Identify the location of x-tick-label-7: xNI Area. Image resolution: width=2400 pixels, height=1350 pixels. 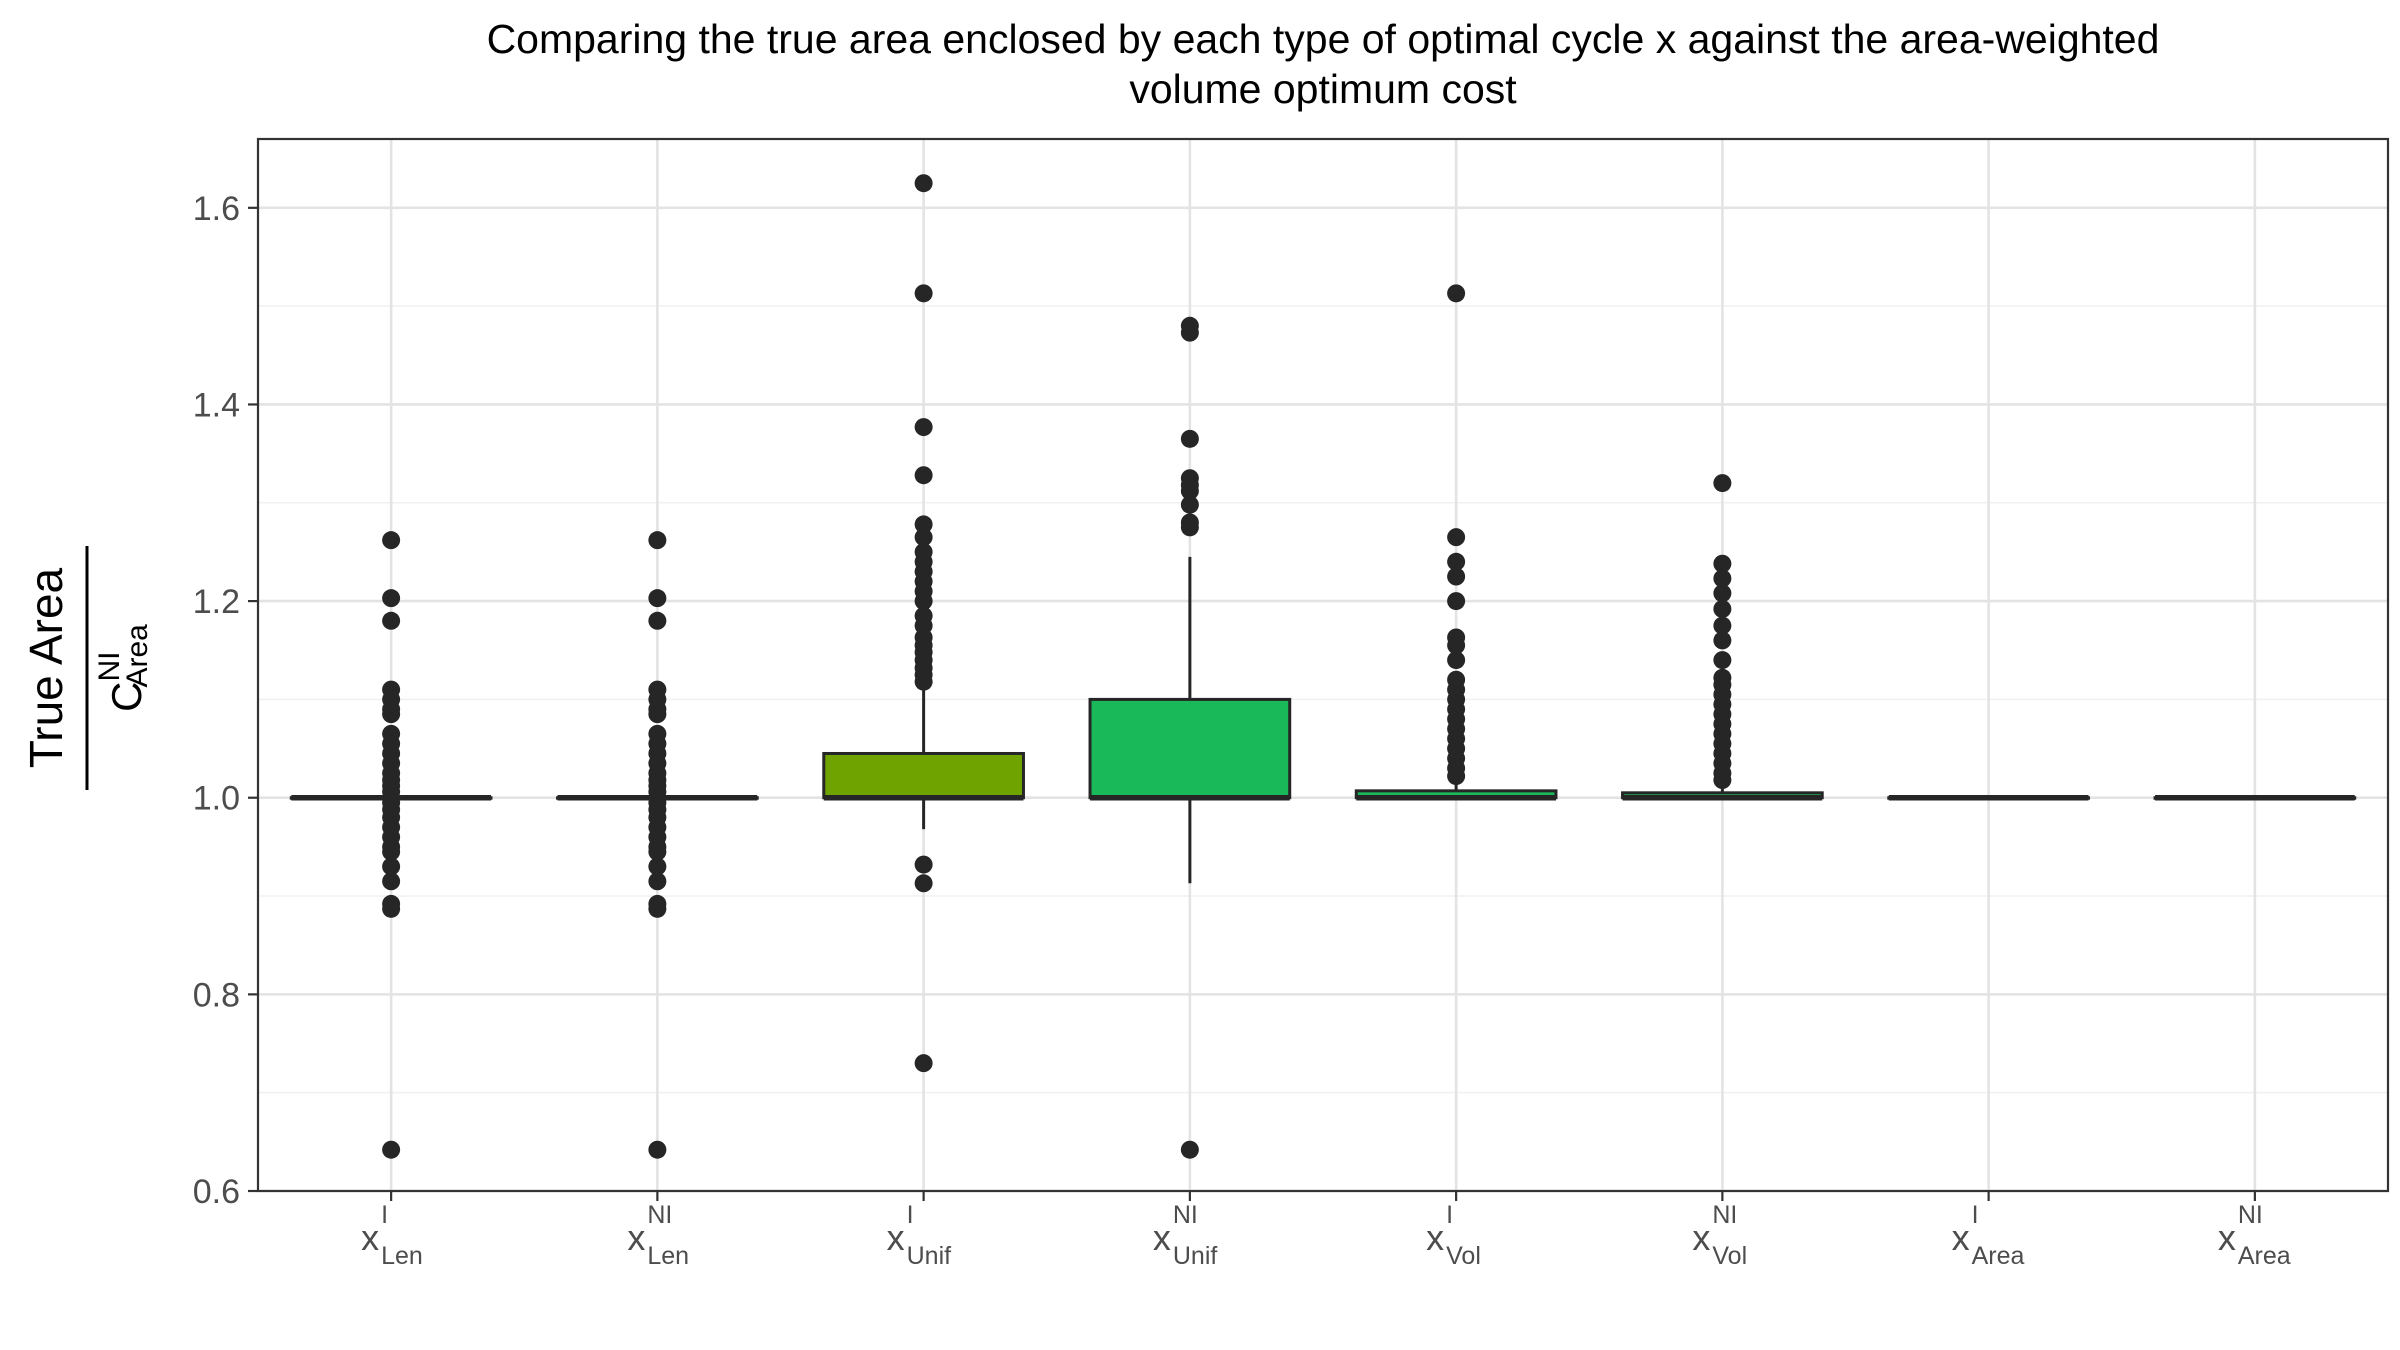
(2254, 1235).